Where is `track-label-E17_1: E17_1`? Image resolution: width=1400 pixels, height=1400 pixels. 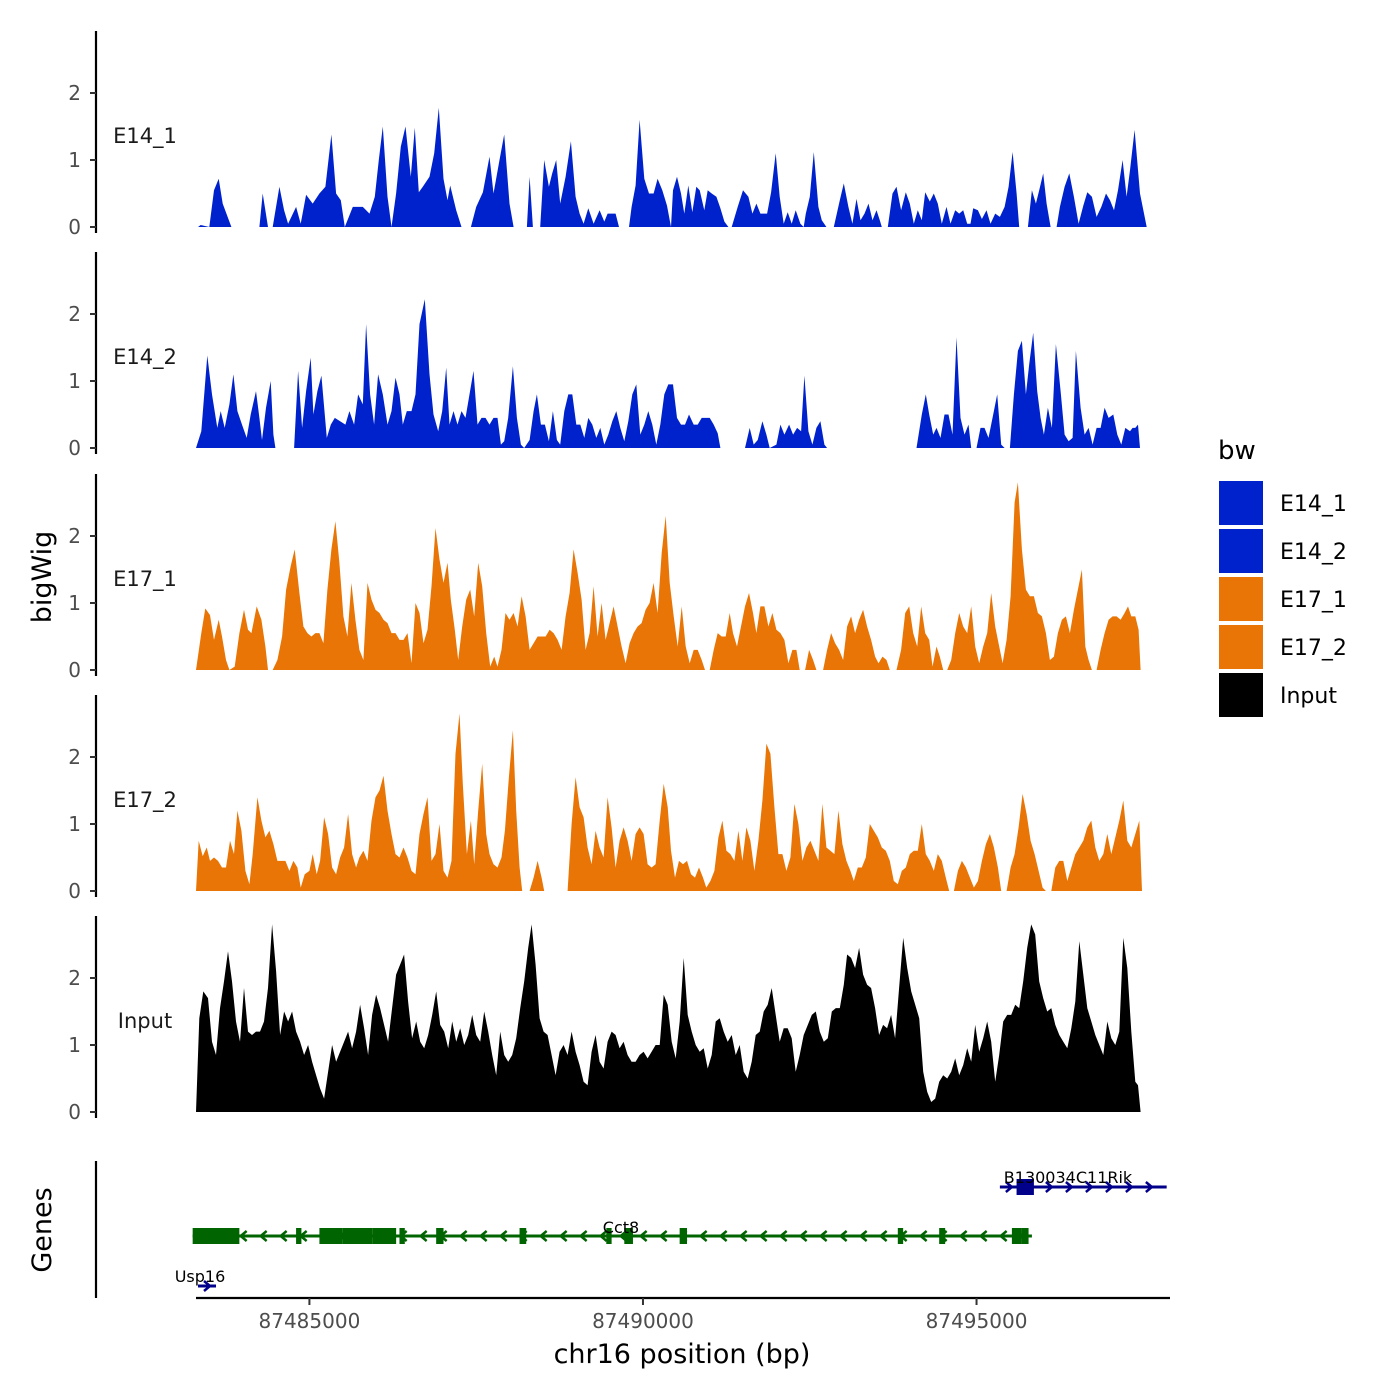
track-label-E17_1: E17_1 is located at coordinates (145, 579).